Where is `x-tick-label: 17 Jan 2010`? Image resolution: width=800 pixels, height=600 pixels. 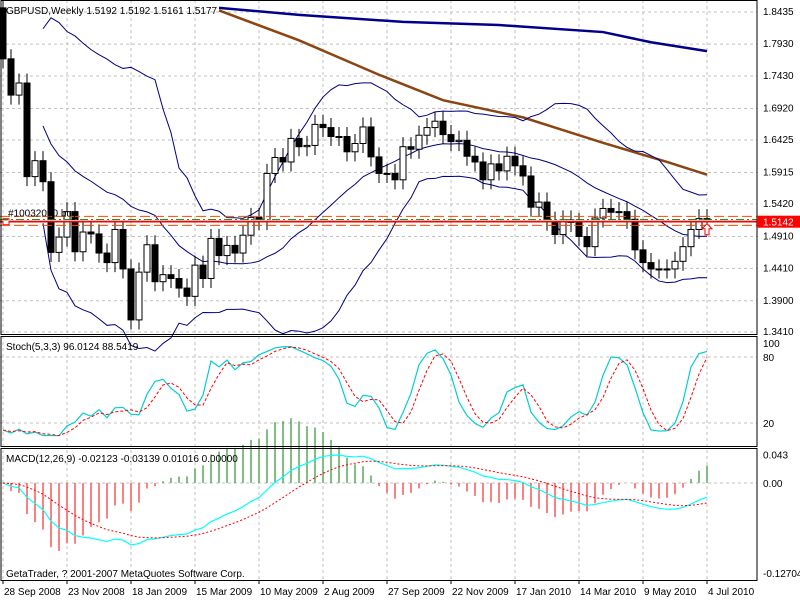
x-tick-label: 17 Jan 2010 is located at coordinates (543, 592).